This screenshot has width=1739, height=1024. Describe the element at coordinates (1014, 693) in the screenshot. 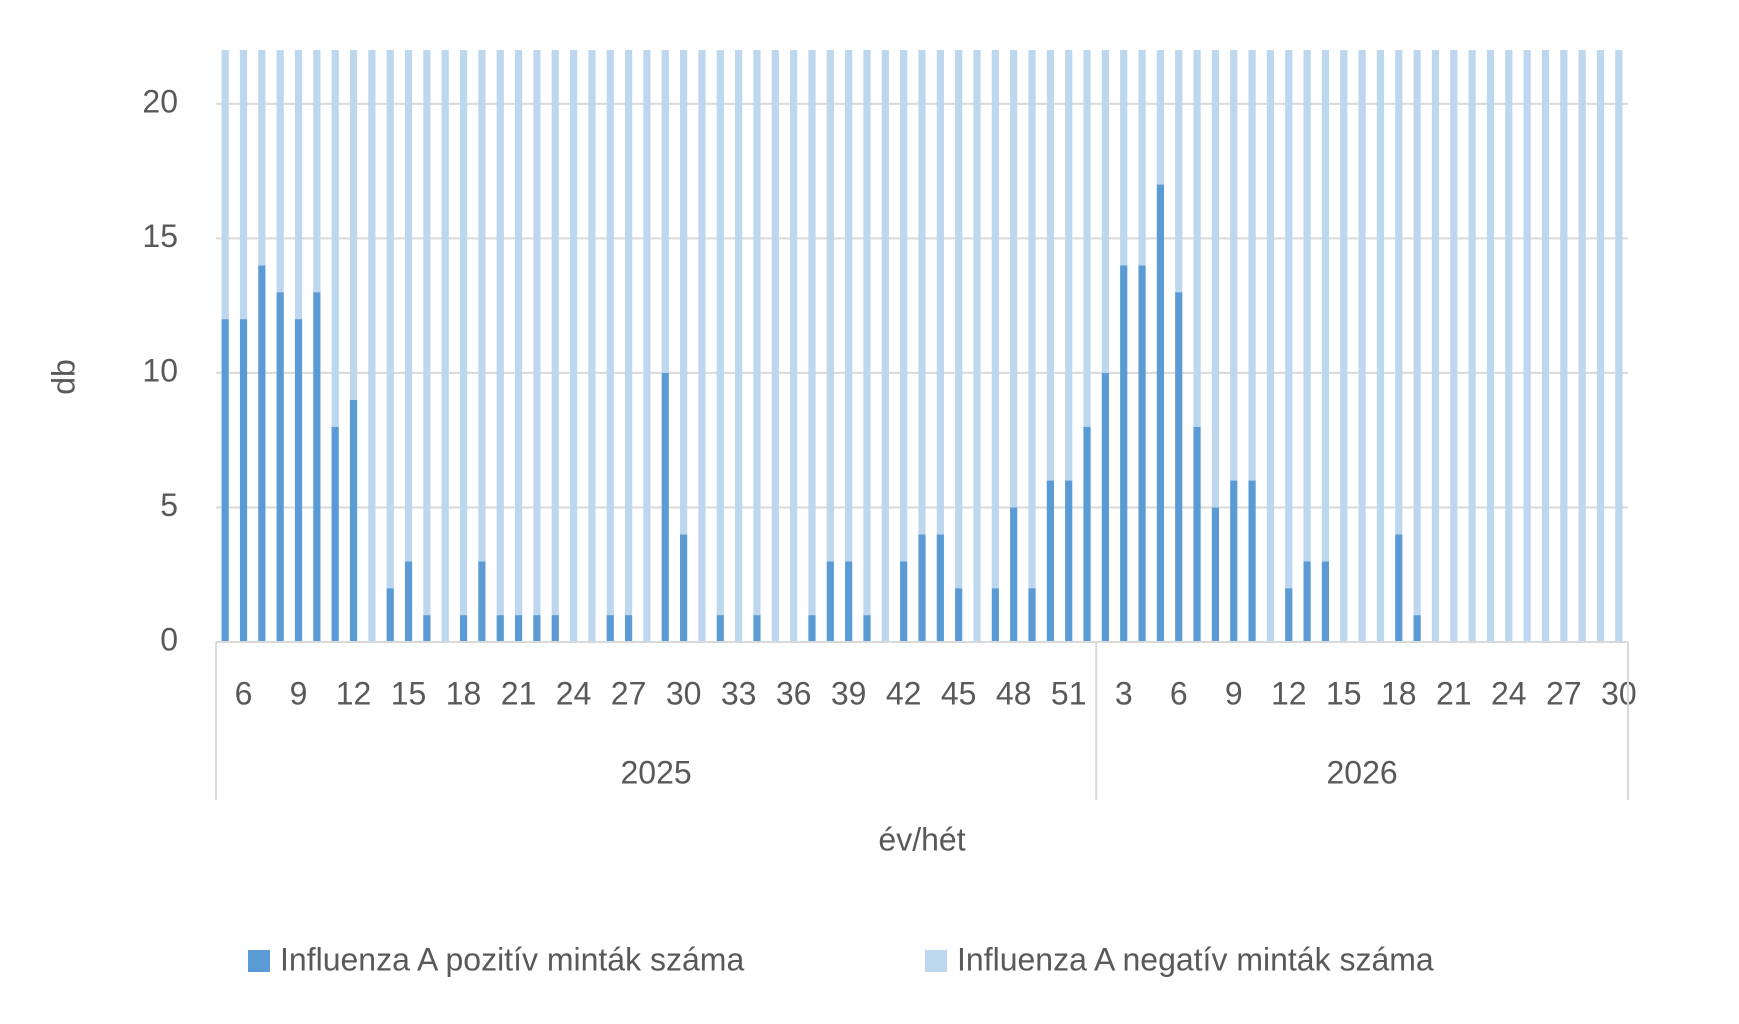

I see `x-tick-label: 48` at that location.